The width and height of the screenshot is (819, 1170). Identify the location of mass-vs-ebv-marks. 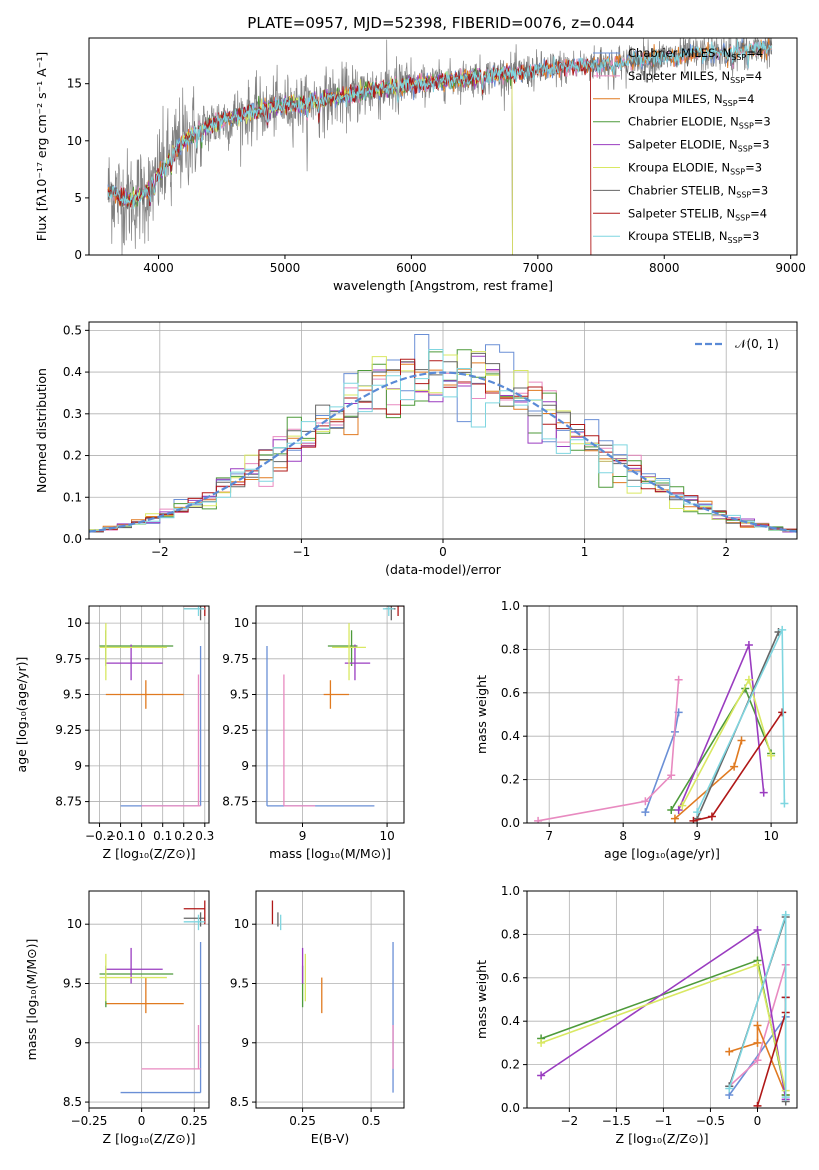
(332, 996).